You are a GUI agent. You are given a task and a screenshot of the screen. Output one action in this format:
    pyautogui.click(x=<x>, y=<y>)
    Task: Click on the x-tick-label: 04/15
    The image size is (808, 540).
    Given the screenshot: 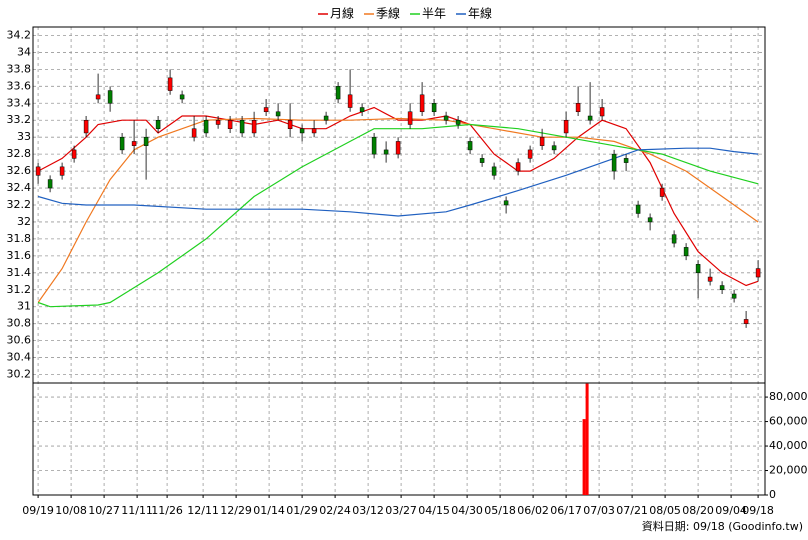 What is the action you would take?
    pyautogui.click(x=434, y=510)
    